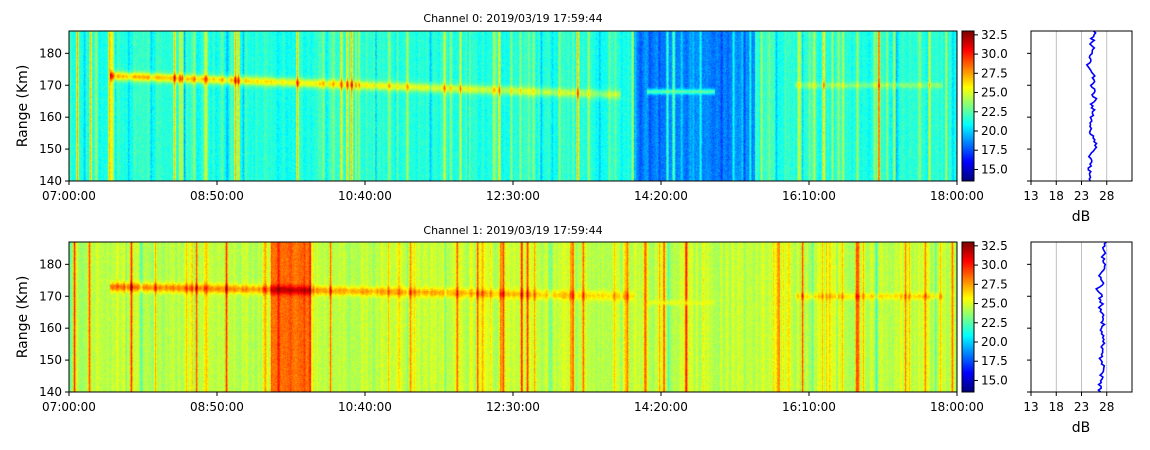 The height and width of the screenshot is (450, 1150). What do you see at coordinates (512, 18) in the screenshot?
I see `channel-0-title: Channel 0: 2019/03/19 17:59:44` at bounding box center [512, 18].